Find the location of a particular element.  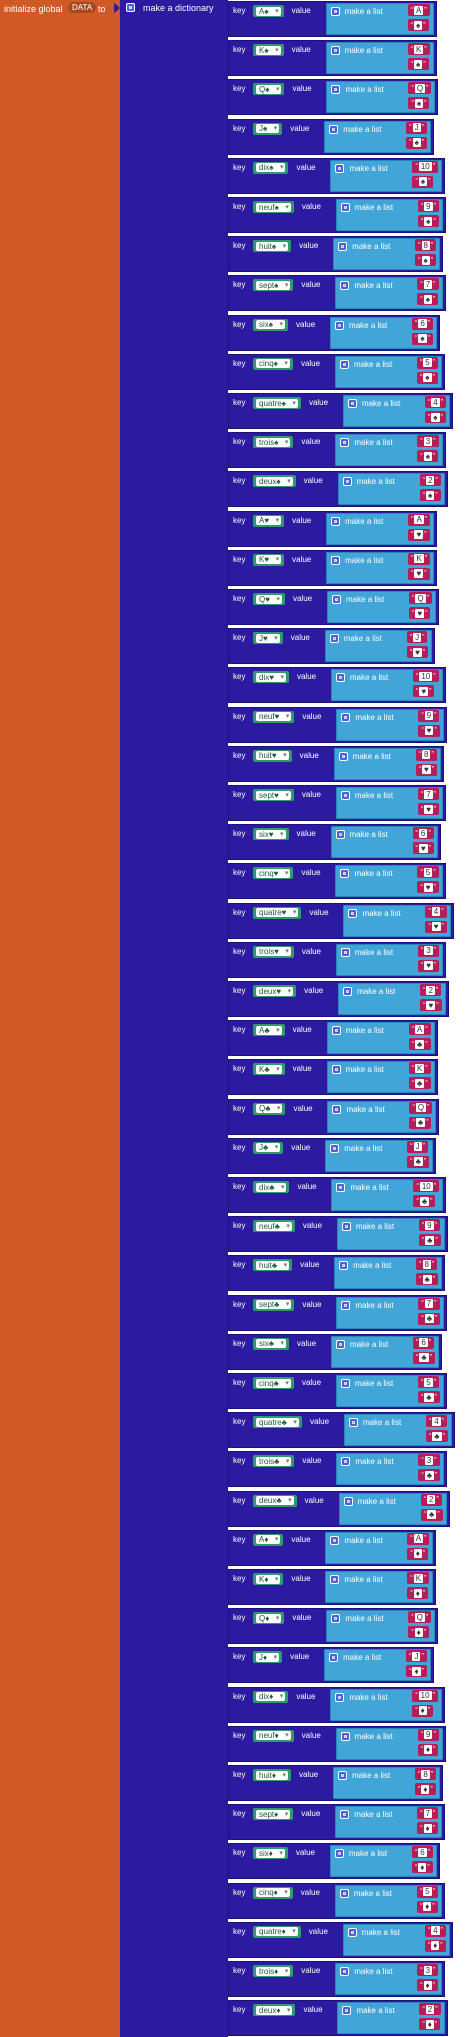

rank-text-field: K is located at coordinates (418, 1578).